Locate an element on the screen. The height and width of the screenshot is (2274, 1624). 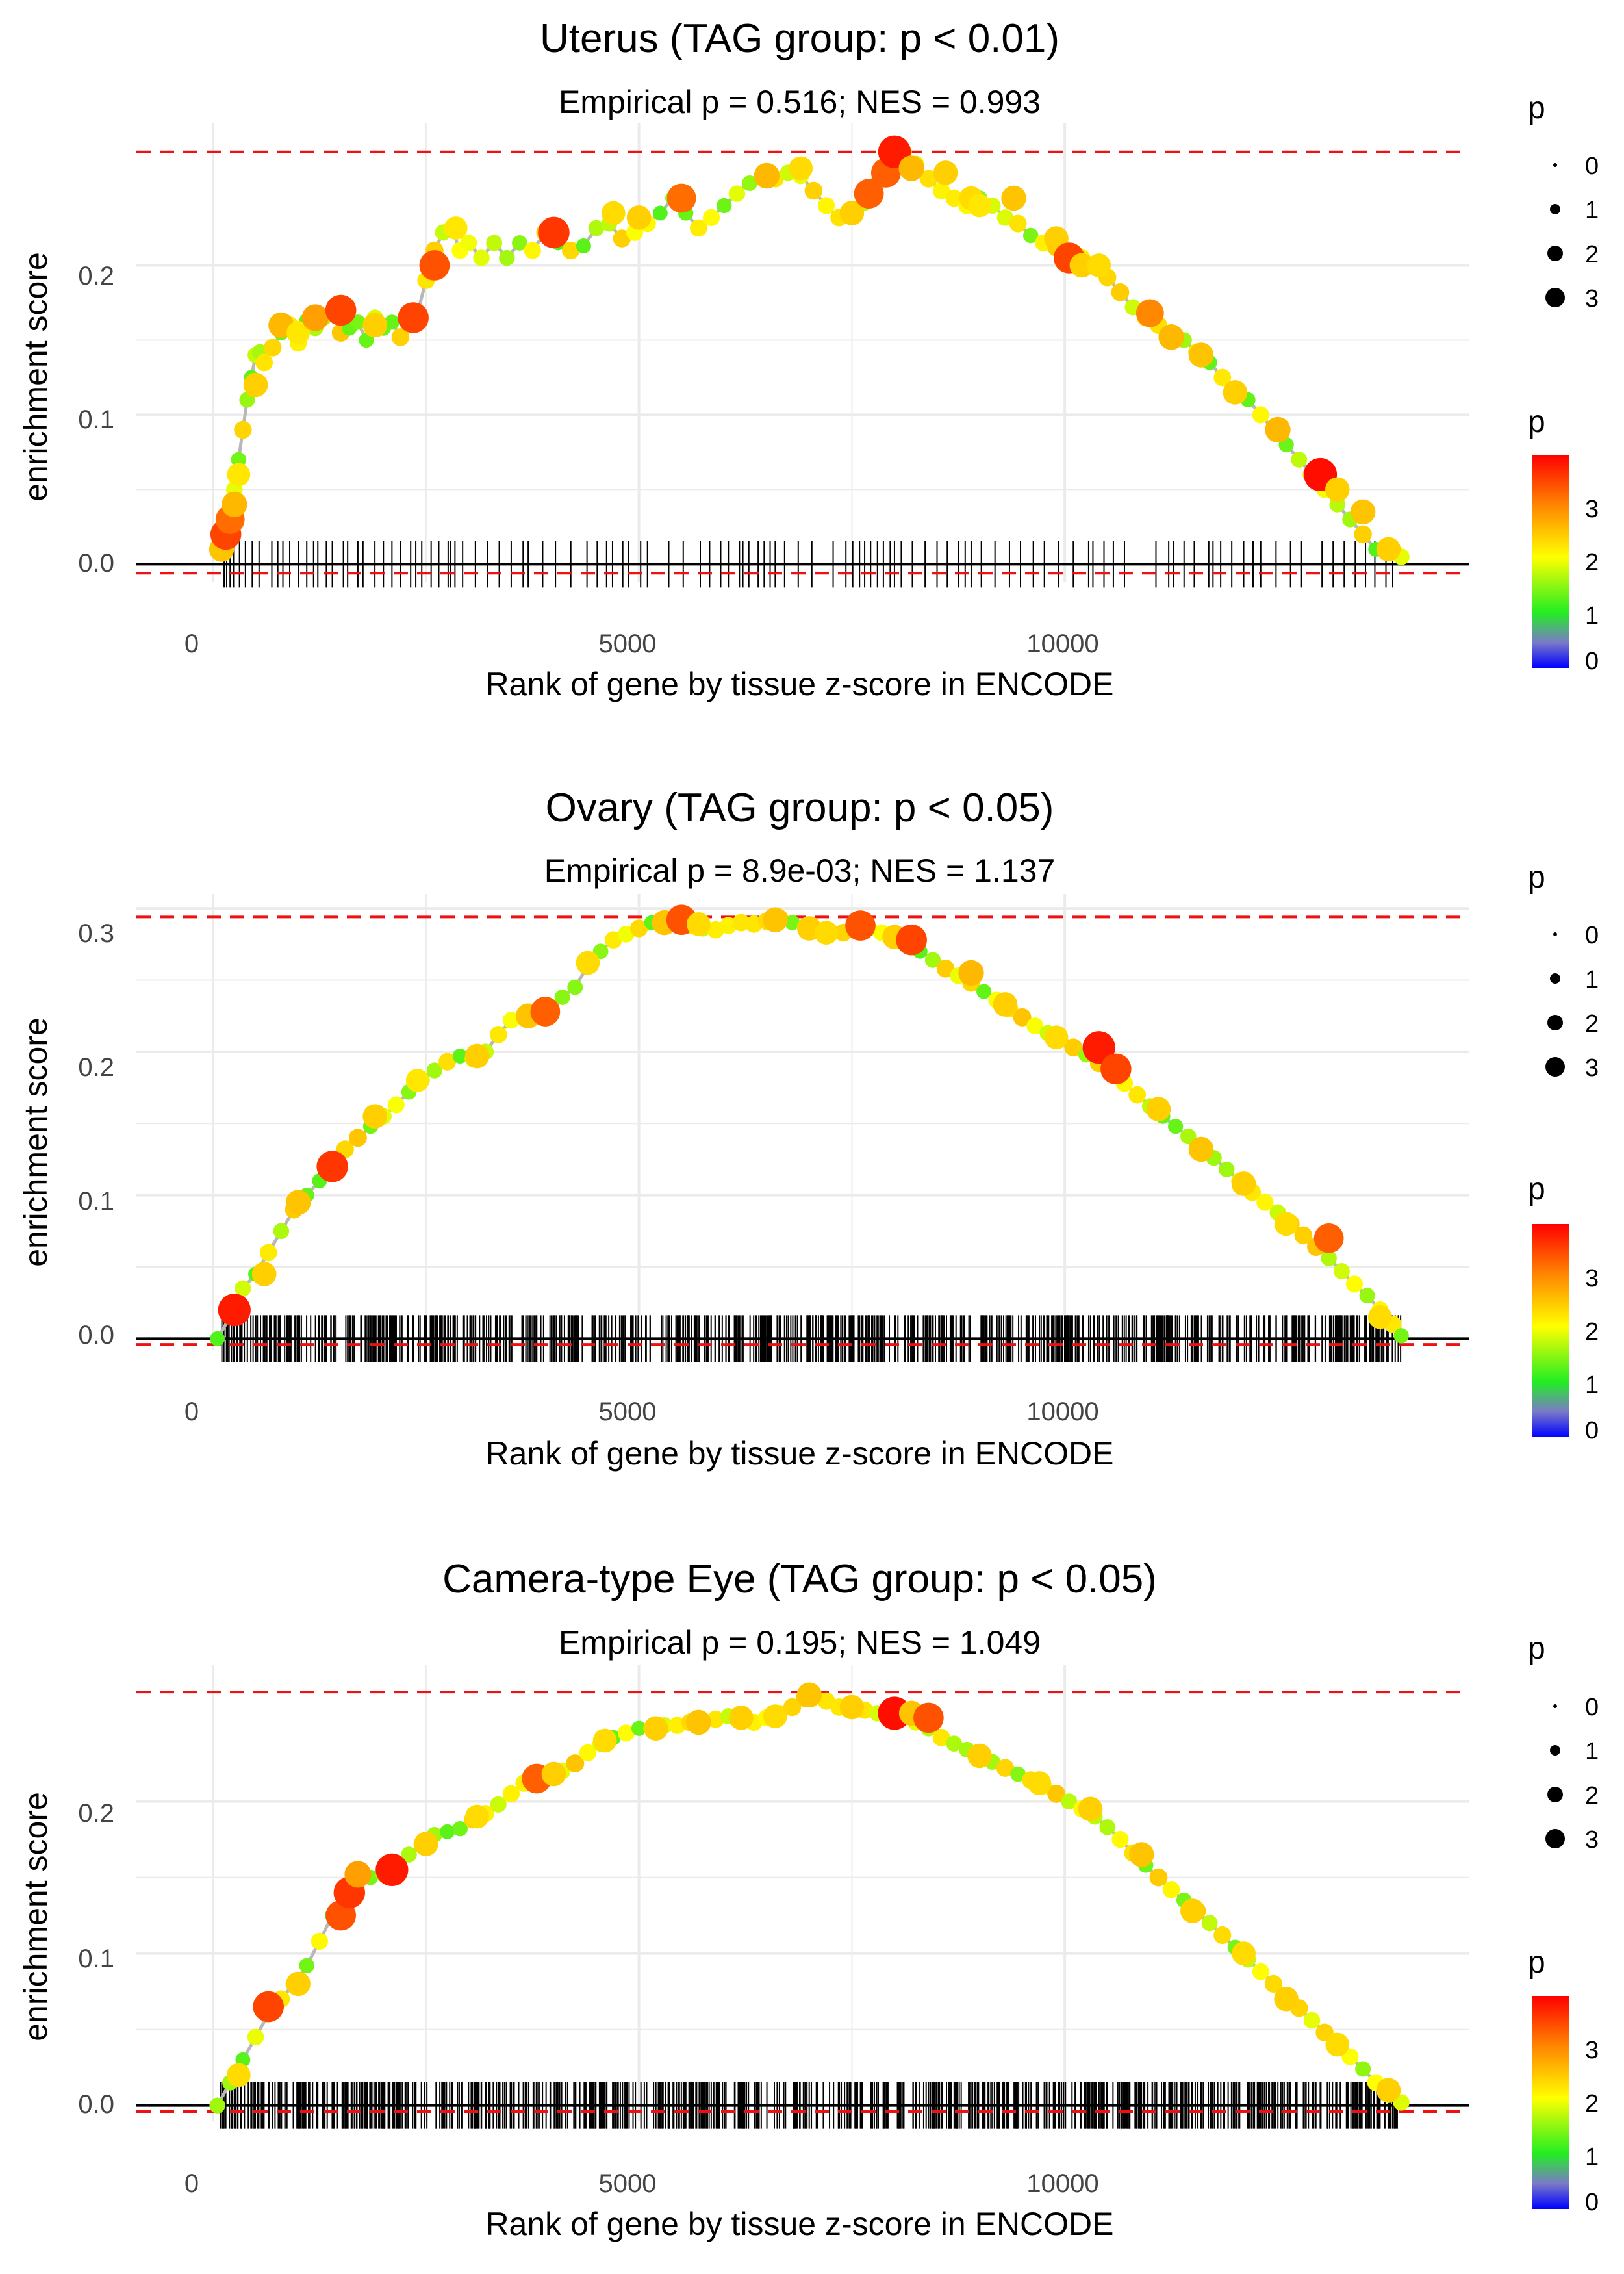
x-tick-labels: 0 5000 10000 is located at coordinates (641, 644).